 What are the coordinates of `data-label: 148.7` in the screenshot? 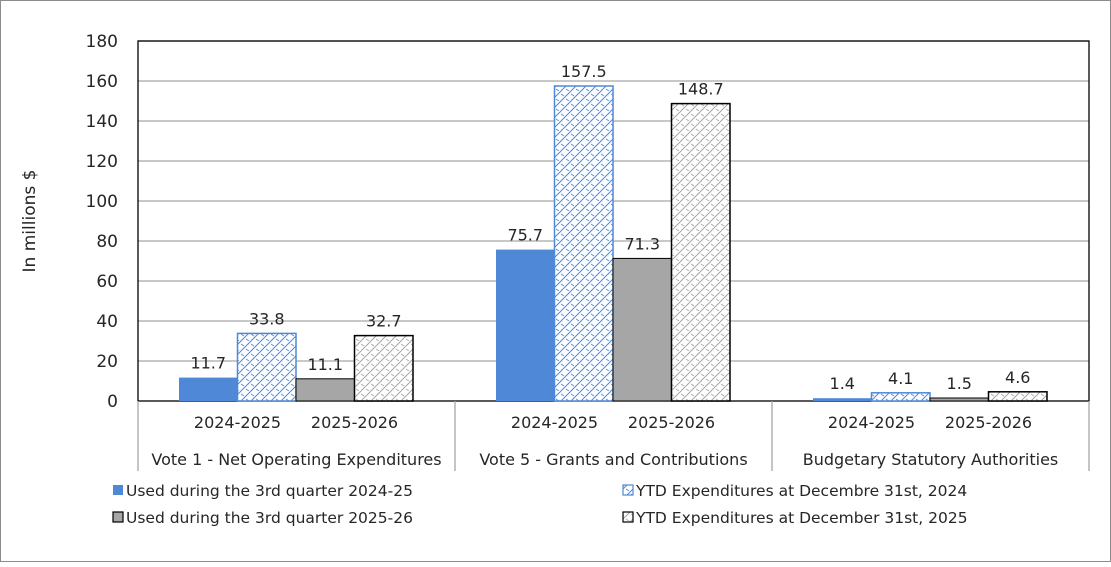 It's located at (701, 89).